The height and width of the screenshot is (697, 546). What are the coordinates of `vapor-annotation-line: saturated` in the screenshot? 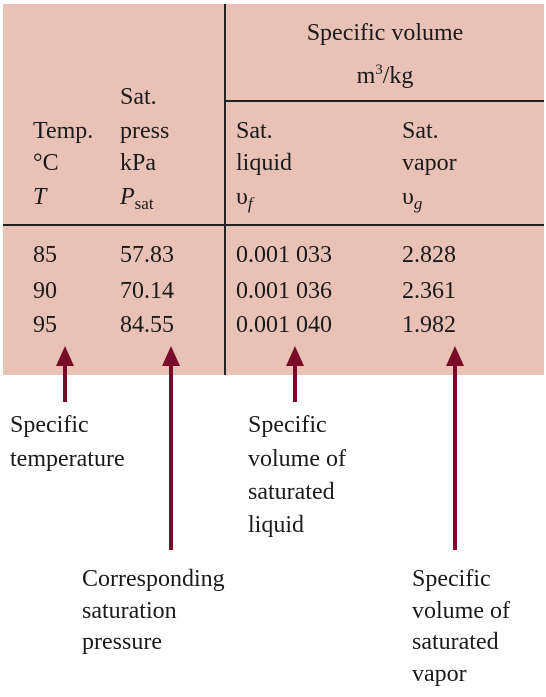 It's located at (455, 642).